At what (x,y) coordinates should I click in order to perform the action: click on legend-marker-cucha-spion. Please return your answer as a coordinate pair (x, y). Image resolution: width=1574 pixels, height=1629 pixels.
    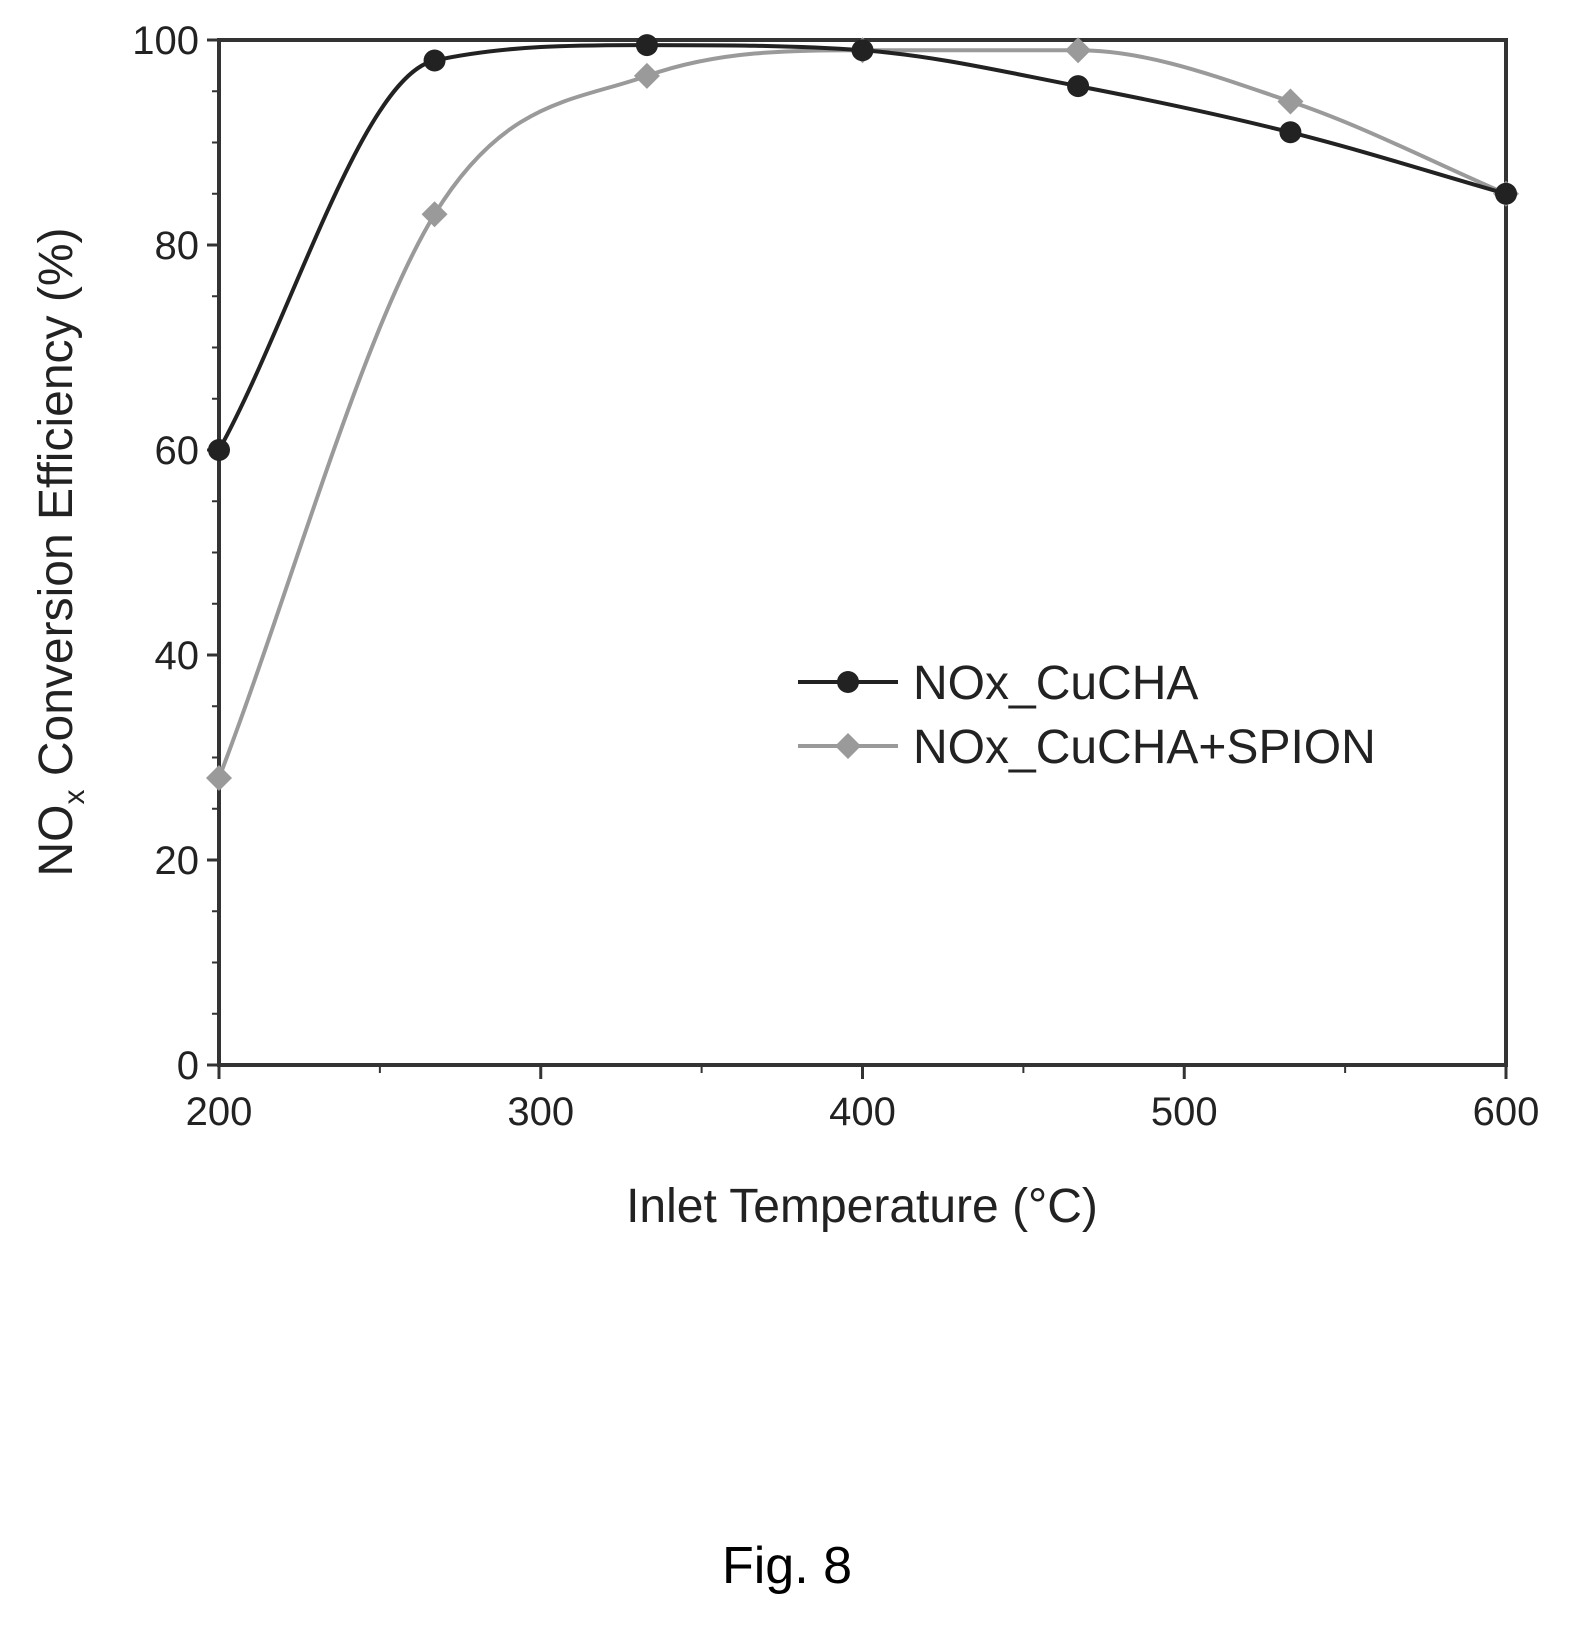
    Looking at the image, I should click on (848, 746).